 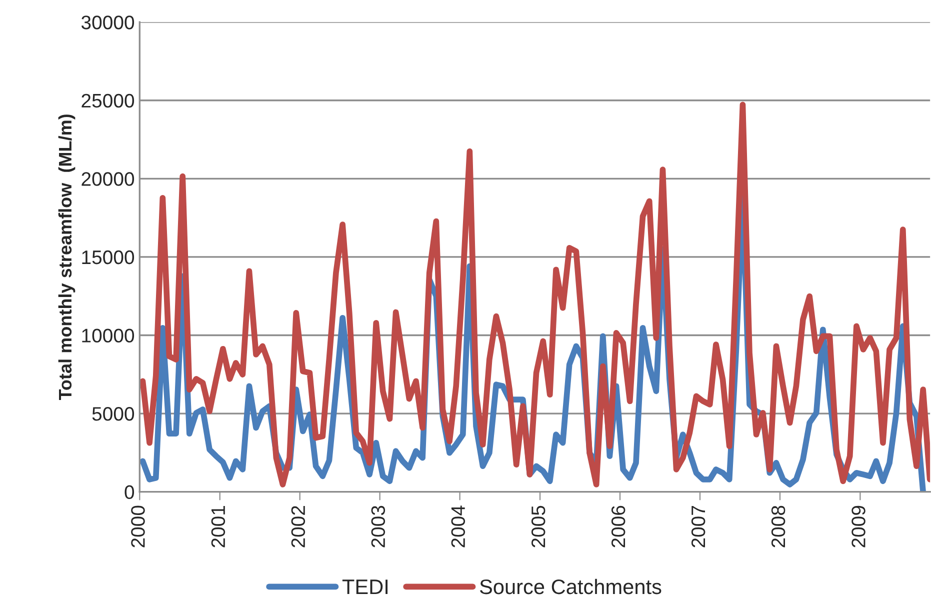 I want to click on x-tick-label: 2008, so click(x=778, y=527).